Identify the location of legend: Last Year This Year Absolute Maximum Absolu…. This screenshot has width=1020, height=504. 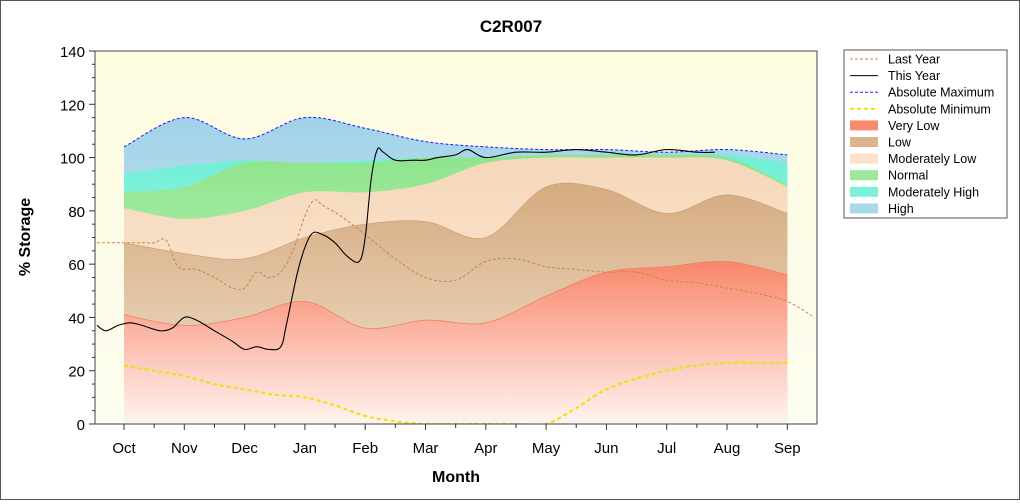
(925, 134).